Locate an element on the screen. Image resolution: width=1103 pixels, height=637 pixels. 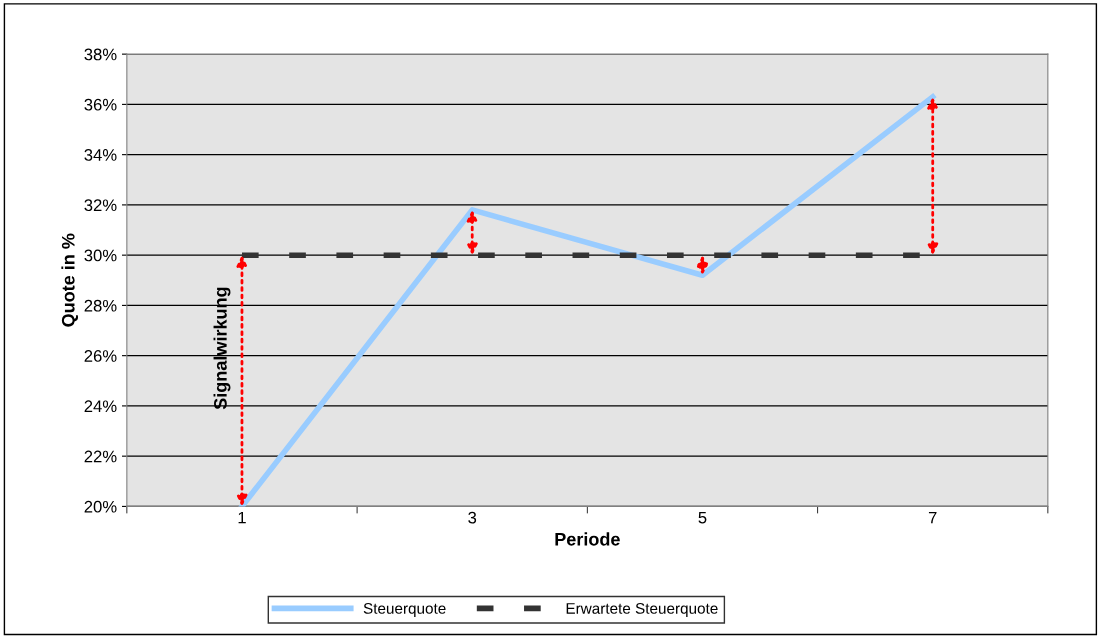
y-tick-label: 38% is located at coordinates (100, 54).